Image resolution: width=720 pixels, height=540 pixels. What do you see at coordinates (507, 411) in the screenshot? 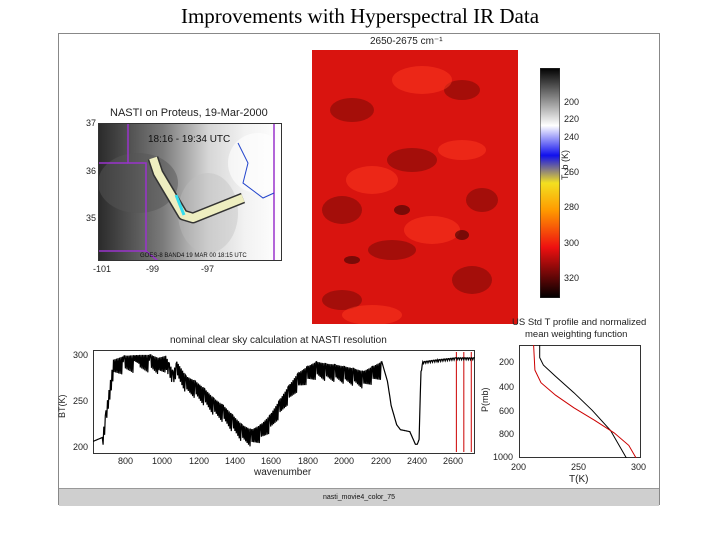
I see `profile-ytick: 600` at bounding box center [507, 411].